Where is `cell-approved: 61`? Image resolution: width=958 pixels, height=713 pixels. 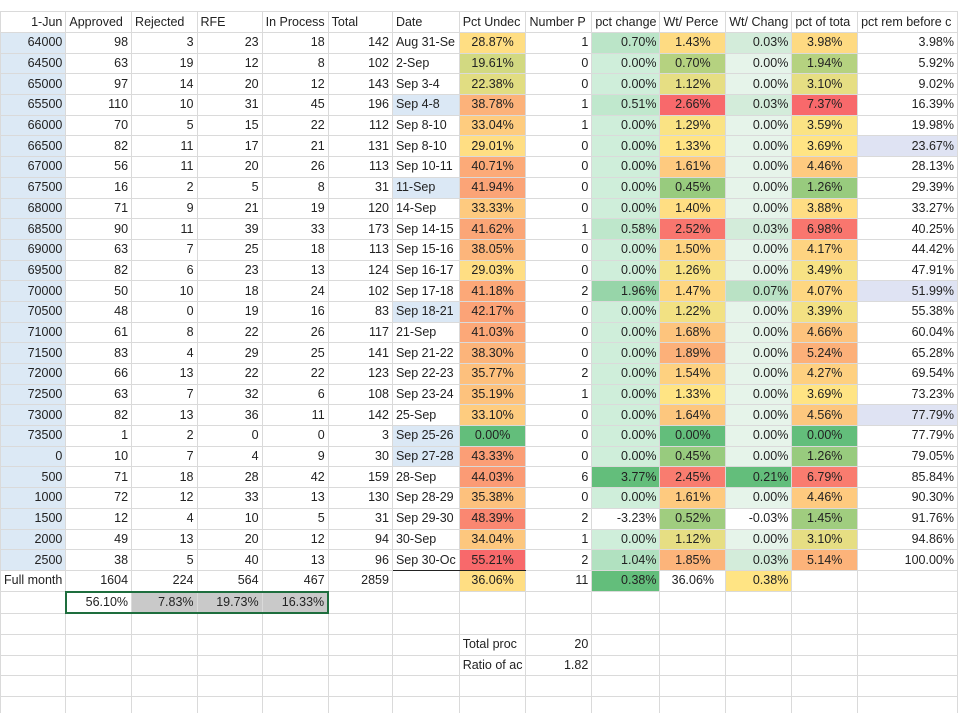 cell-approved: 61 is located at coordinates (99, 332).